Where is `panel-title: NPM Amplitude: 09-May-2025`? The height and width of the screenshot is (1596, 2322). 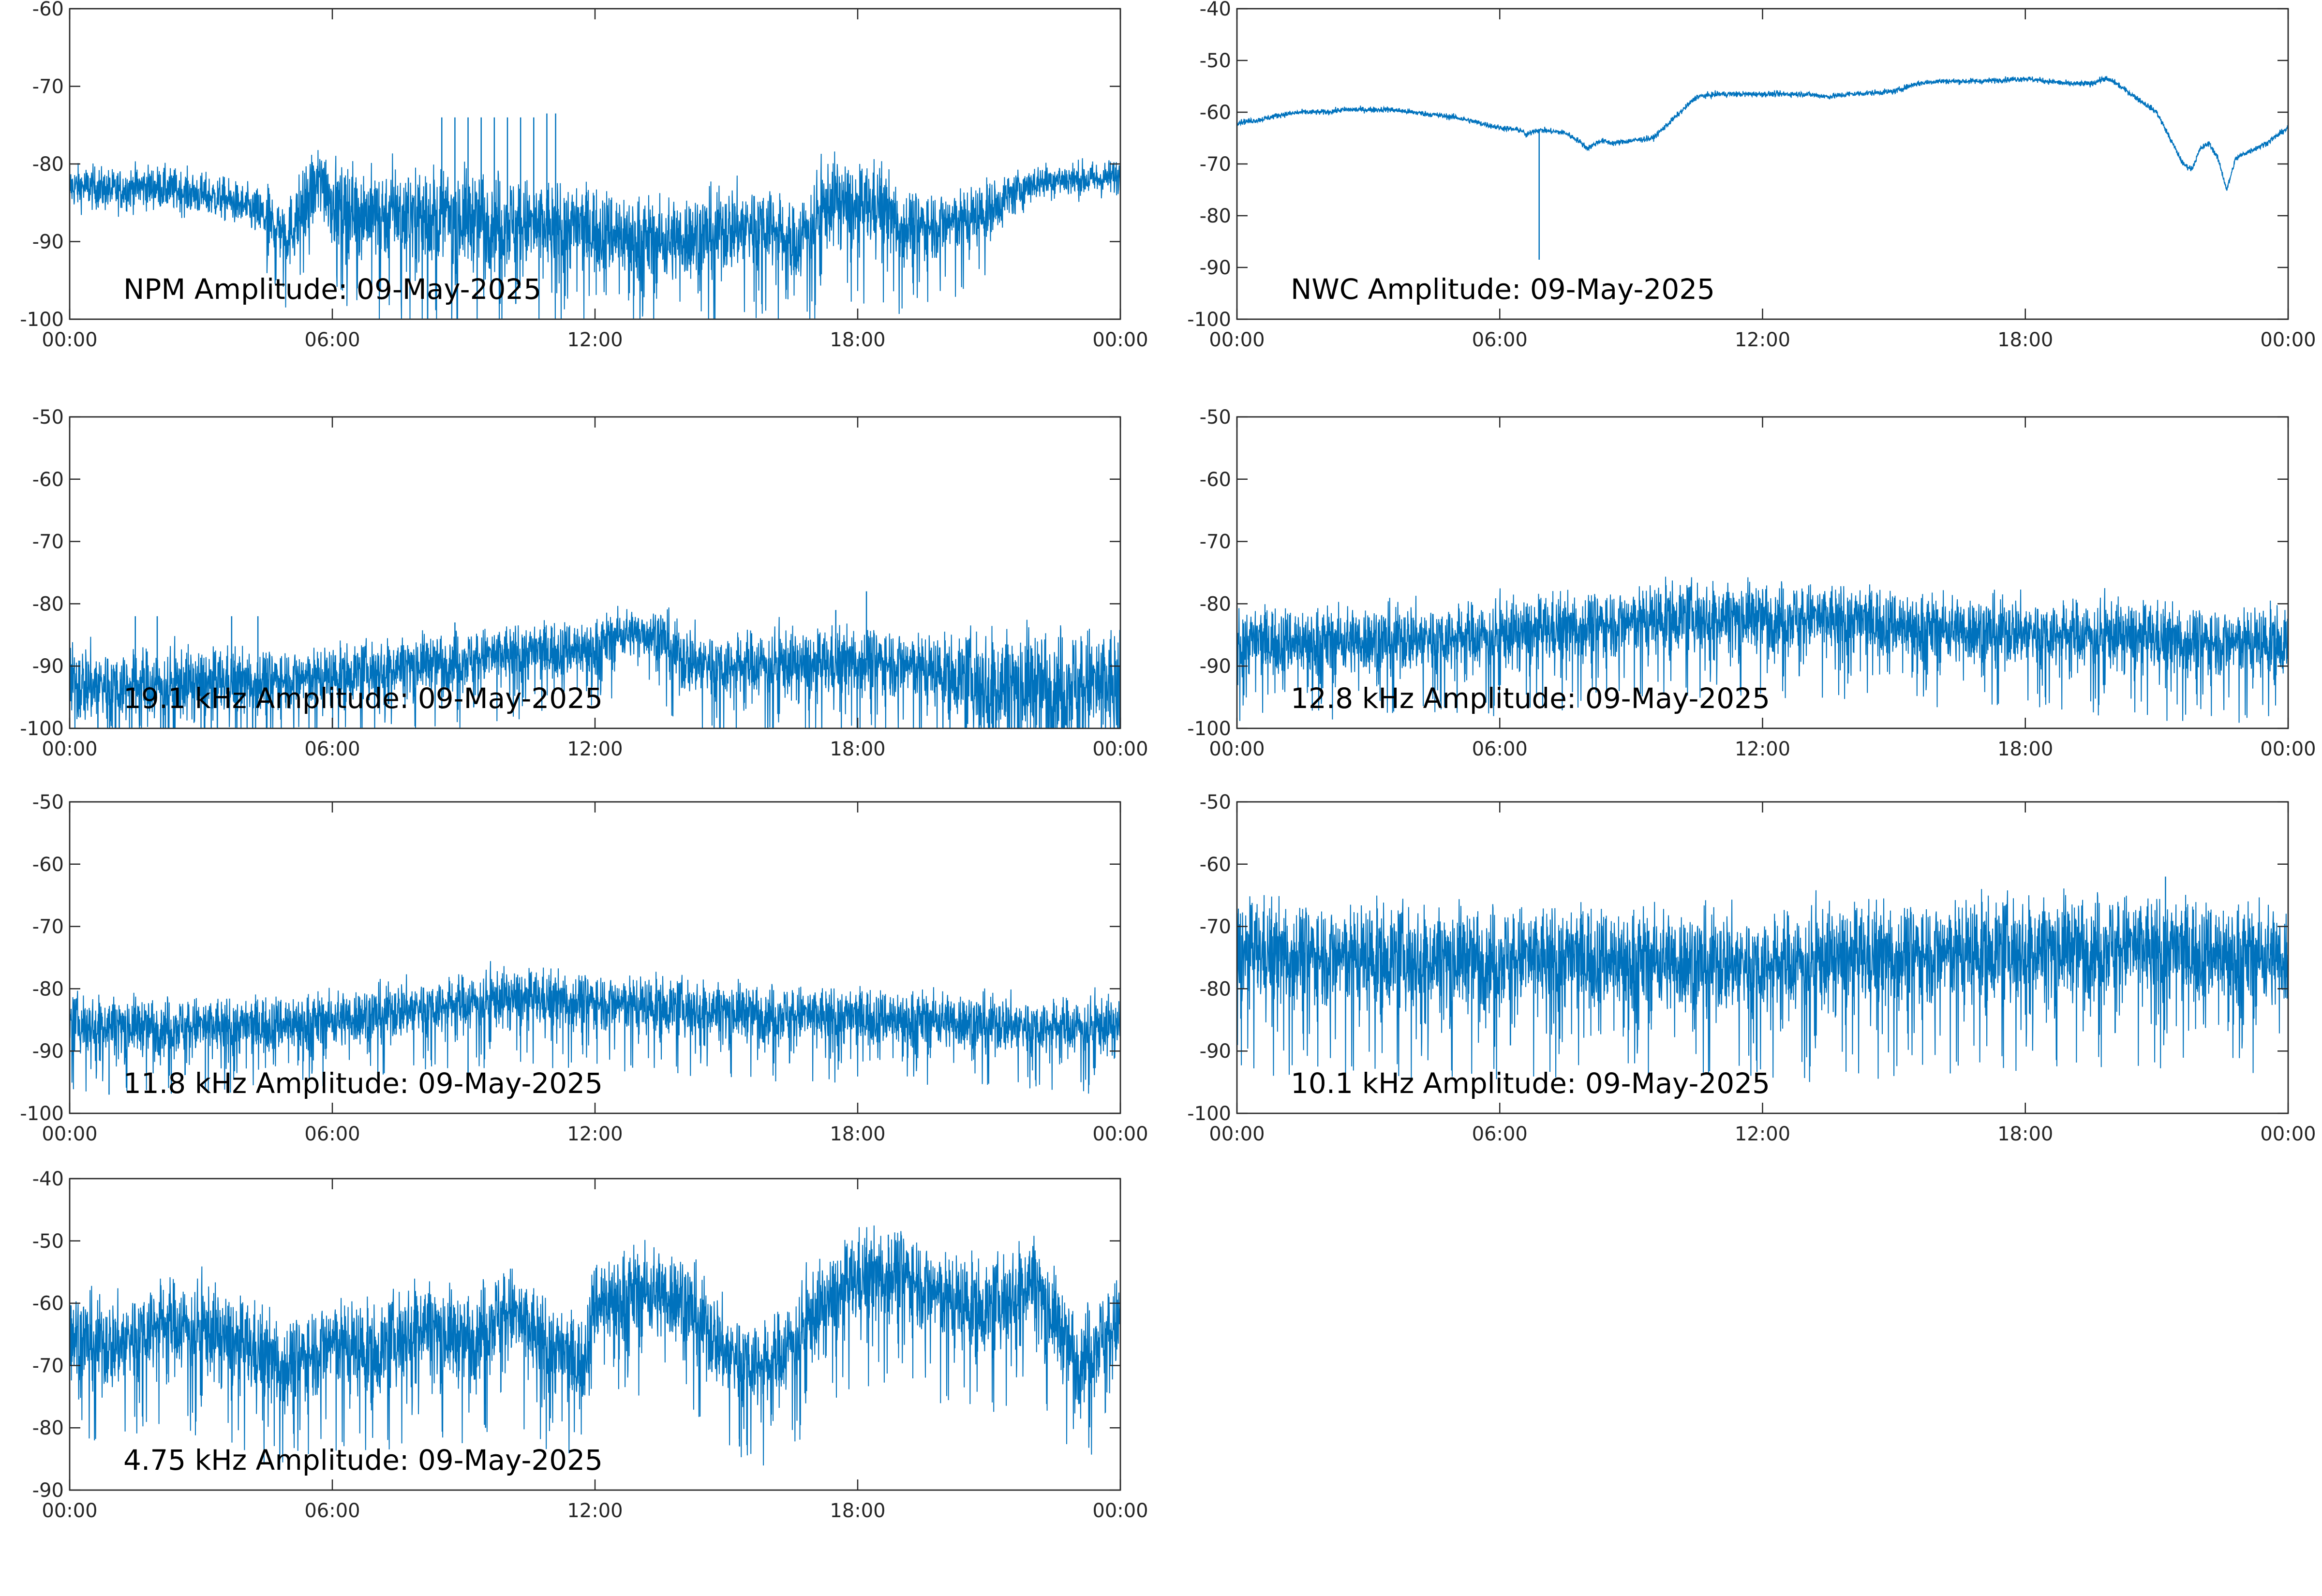 panel-title: NPM Amplitude: 09-May-2025 is located at coordinates (332, 289).